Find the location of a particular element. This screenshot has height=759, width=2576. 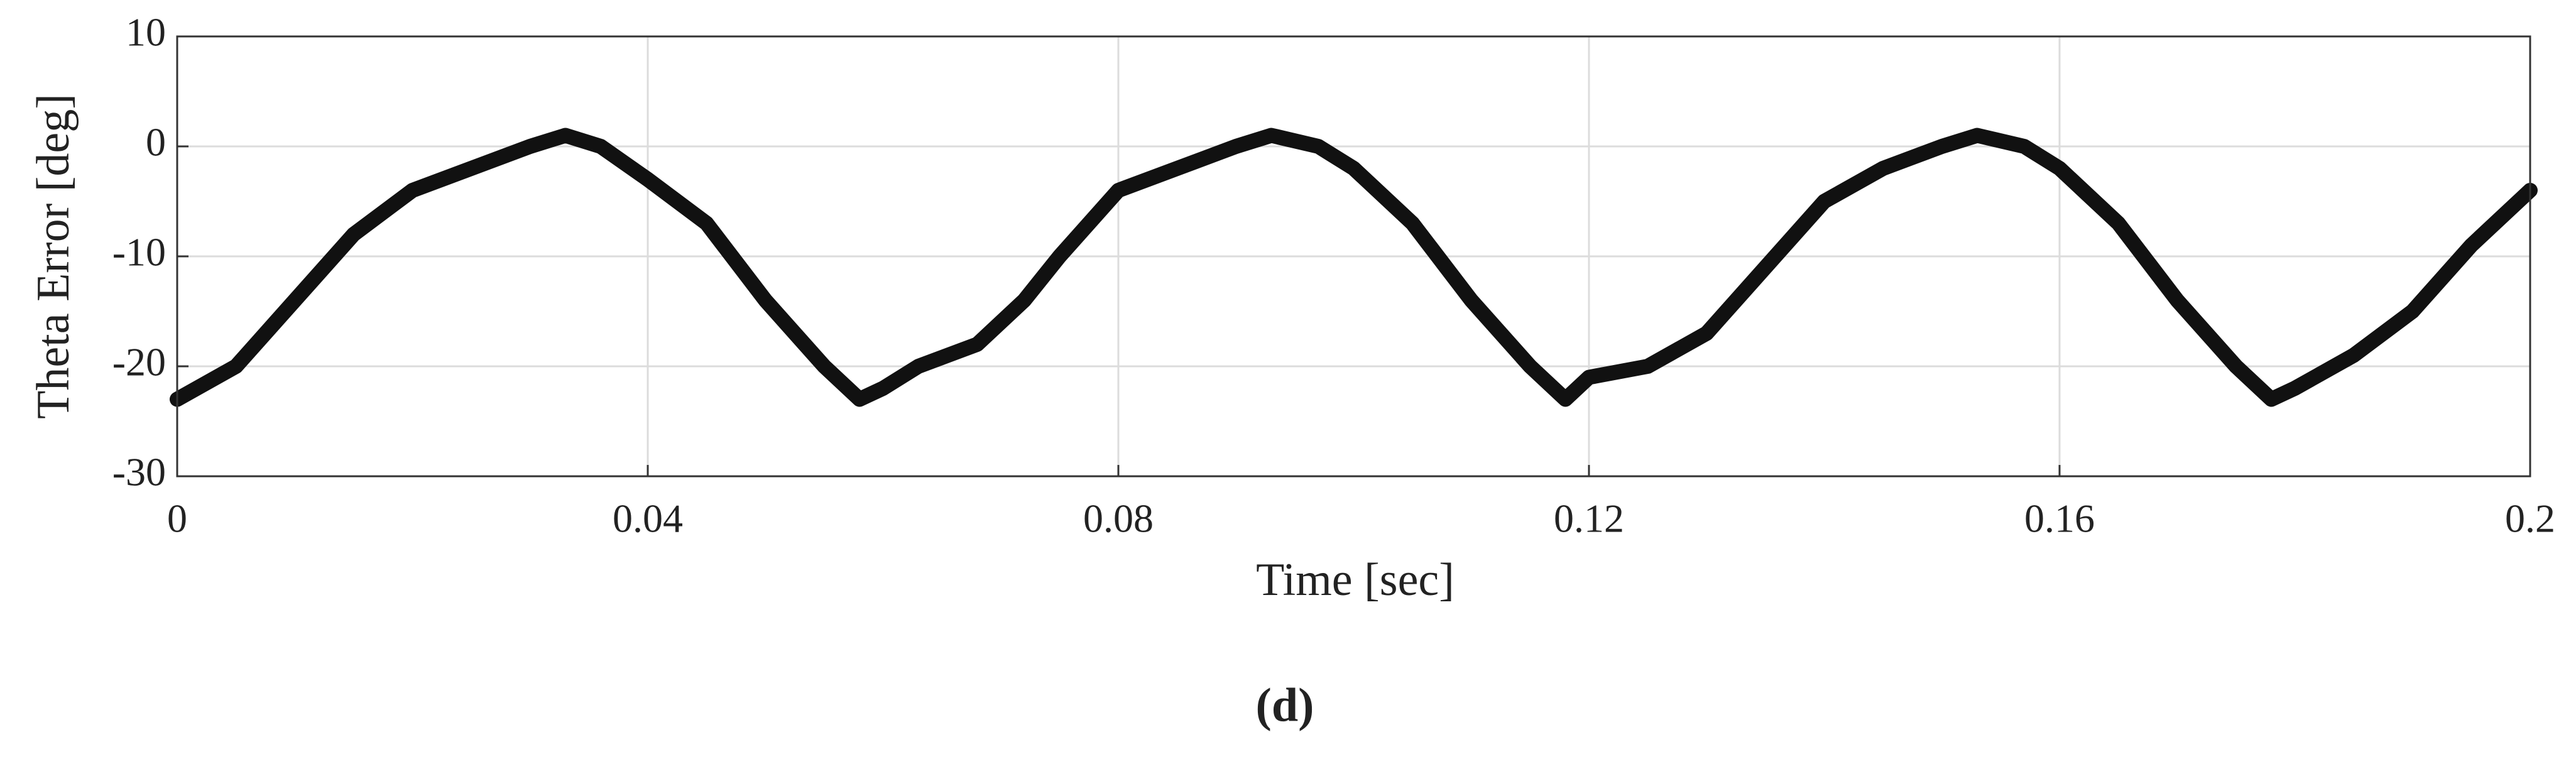

y-tick-label: 0 is located at coordinates (156, 142).